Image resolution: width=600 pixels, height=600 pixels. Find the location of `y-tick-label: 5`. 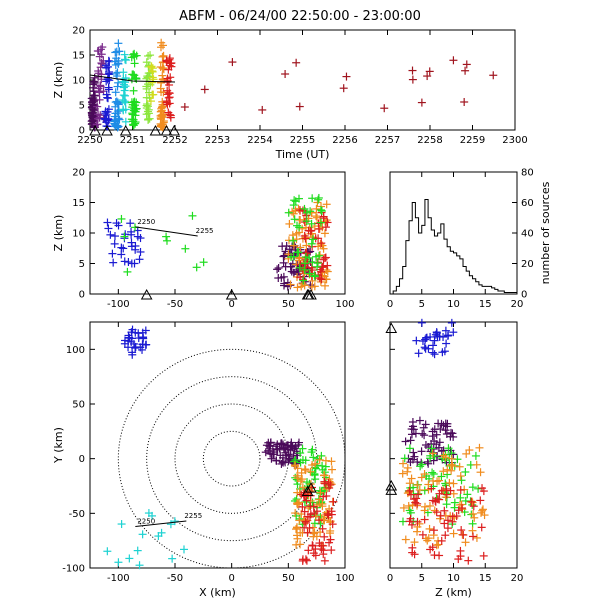

y-tick-label: 5 is located at coordinates (82, 264).